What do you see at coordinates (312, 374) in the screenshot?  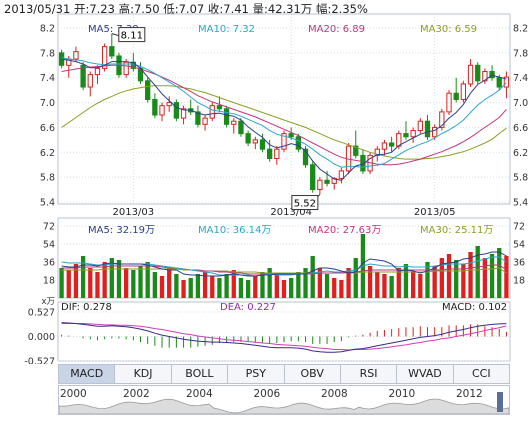 I see `tab-obv: OBV` at bounding box center [312, 374].